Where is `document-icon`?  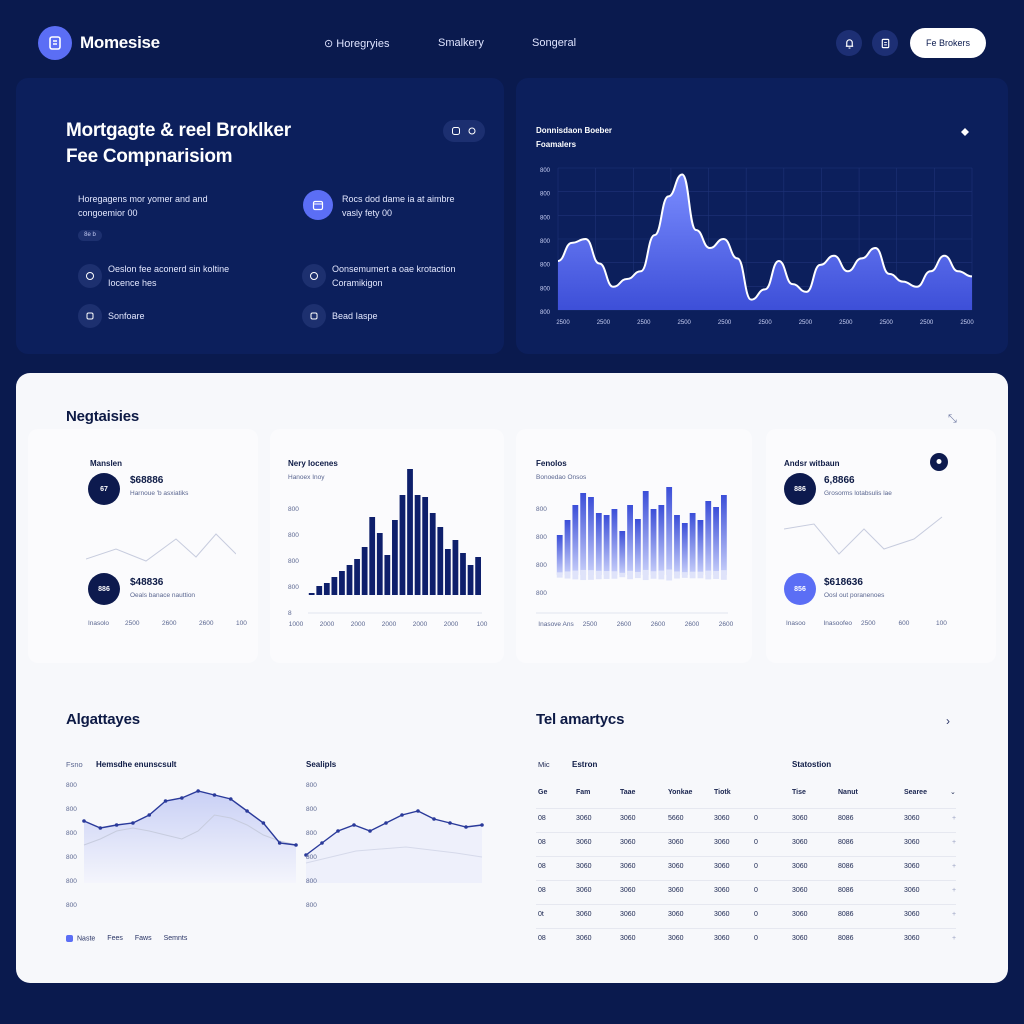 document-icon is located at coordinates (885, 43).